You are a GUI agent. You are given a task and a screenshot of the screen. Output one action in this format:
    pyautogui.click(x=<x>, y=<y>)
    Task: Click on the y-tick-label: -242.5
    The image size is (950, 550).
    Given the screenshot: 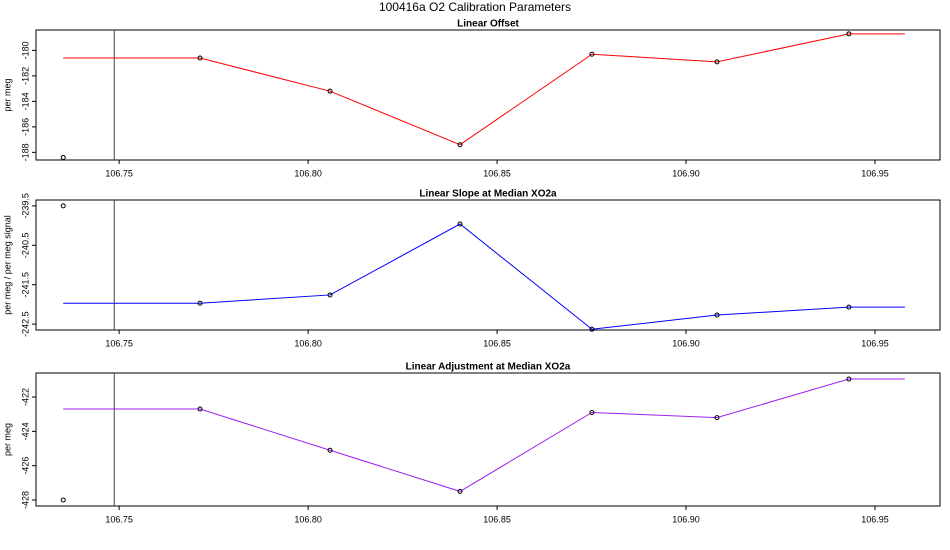 What is the action you would take?
    pyautogui.click(x=25, y=324)
    